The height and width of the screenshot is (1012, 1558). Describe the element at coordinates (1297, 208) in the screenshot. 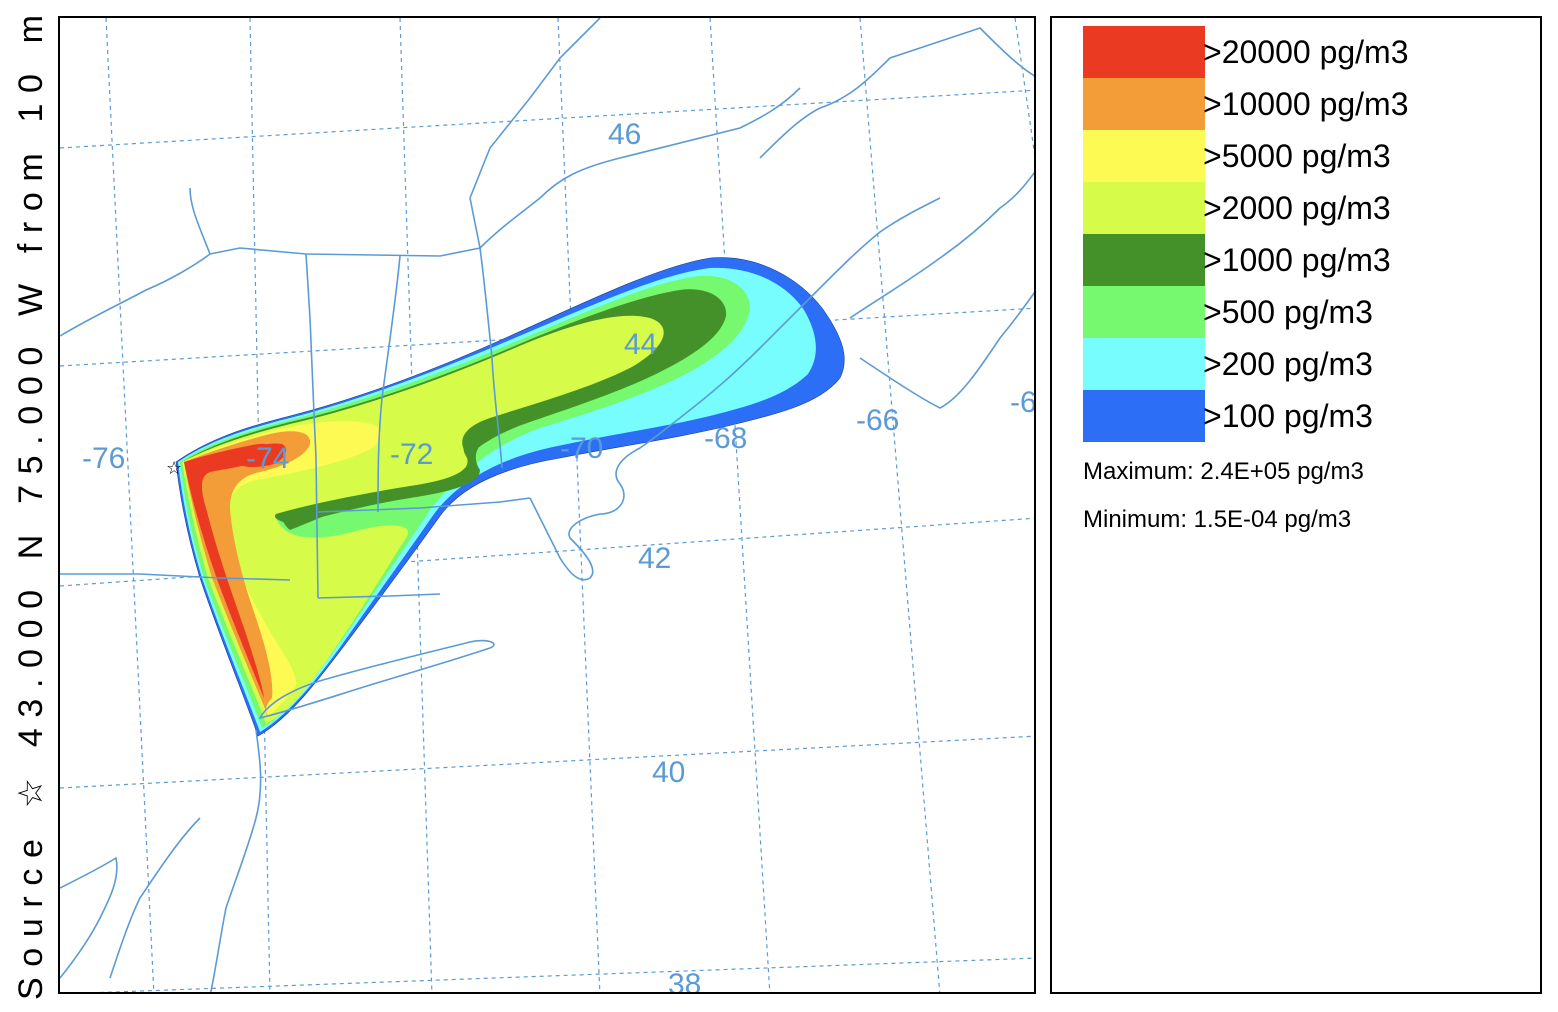

I see `legend-label: >2000 pg/m3` at that location.